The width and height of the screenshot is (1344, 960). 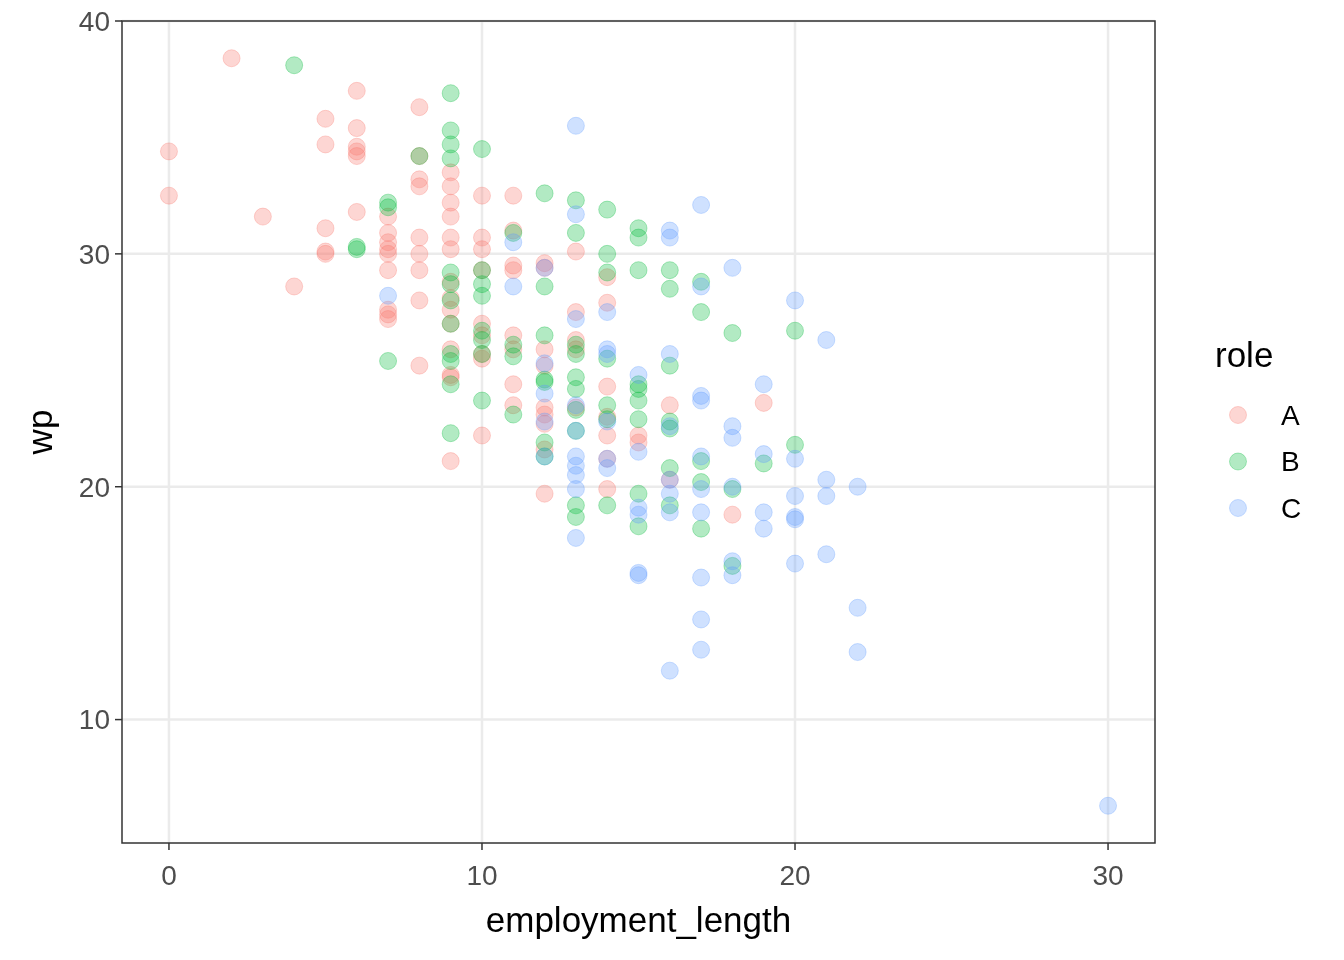 I want to click on x-tick-label: 10, so click(x=482, y=875).